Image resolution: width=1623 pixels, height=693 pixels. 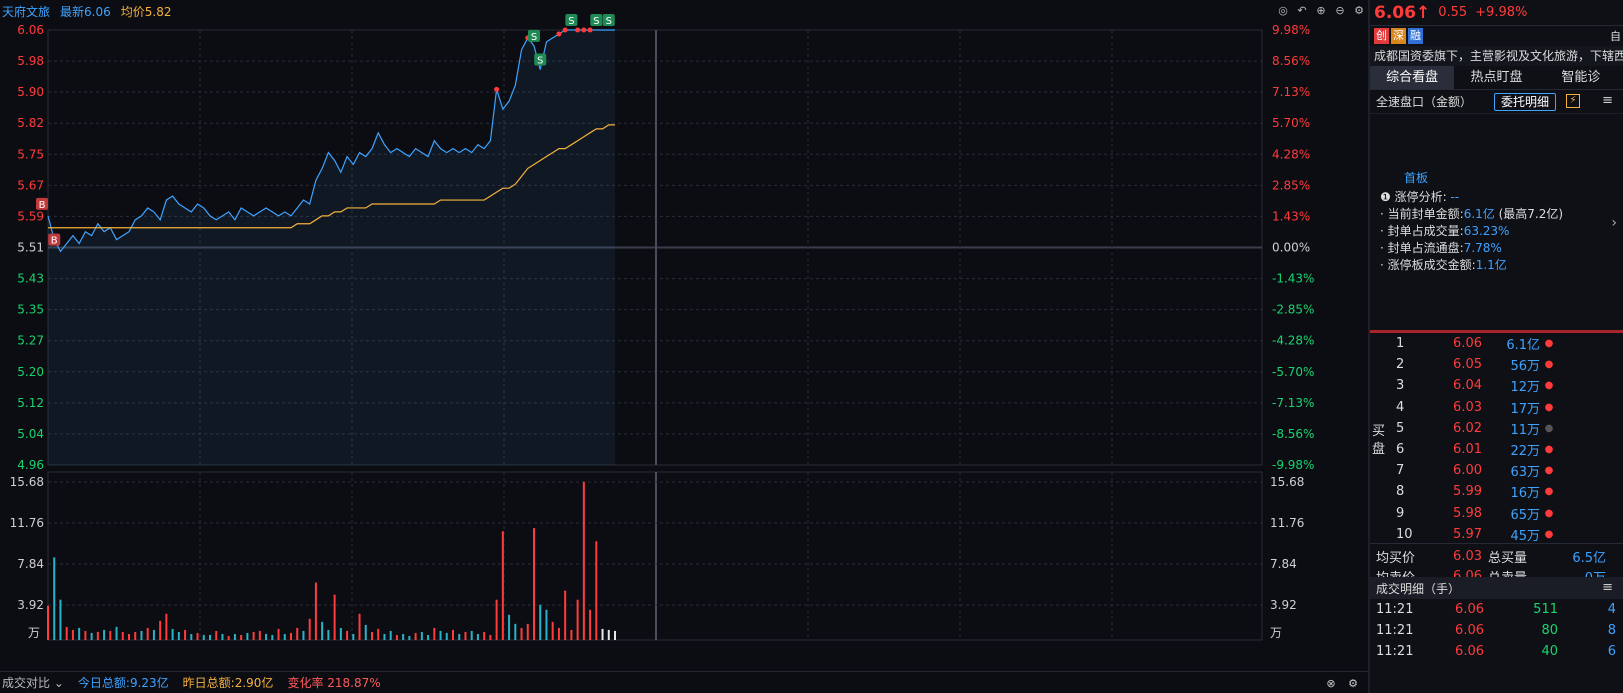 I want to click on analysis-label: 涨停分析:, so click(x=1420, y=197).